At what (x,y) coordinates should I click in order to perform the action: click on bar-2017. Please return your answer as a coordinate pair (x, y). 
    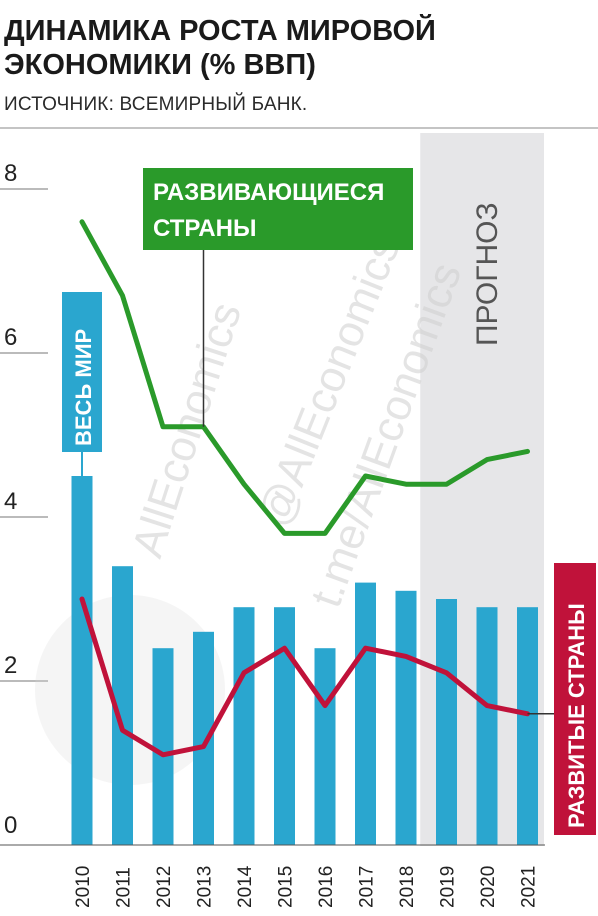
    Looking at the image, I should click on (365, 713).